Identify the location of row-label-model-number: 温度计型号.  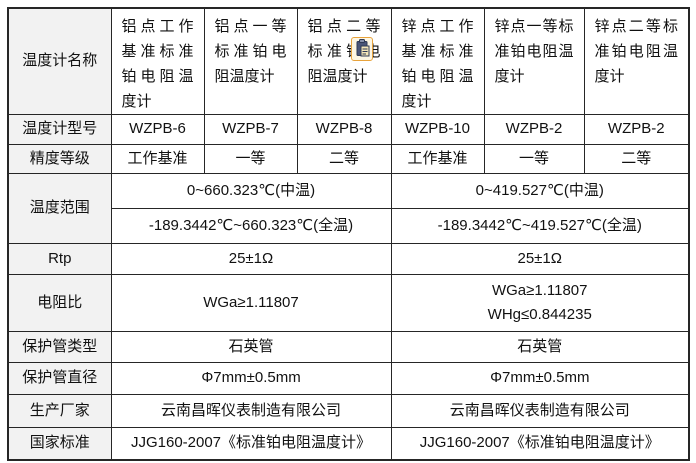
(59, 129).